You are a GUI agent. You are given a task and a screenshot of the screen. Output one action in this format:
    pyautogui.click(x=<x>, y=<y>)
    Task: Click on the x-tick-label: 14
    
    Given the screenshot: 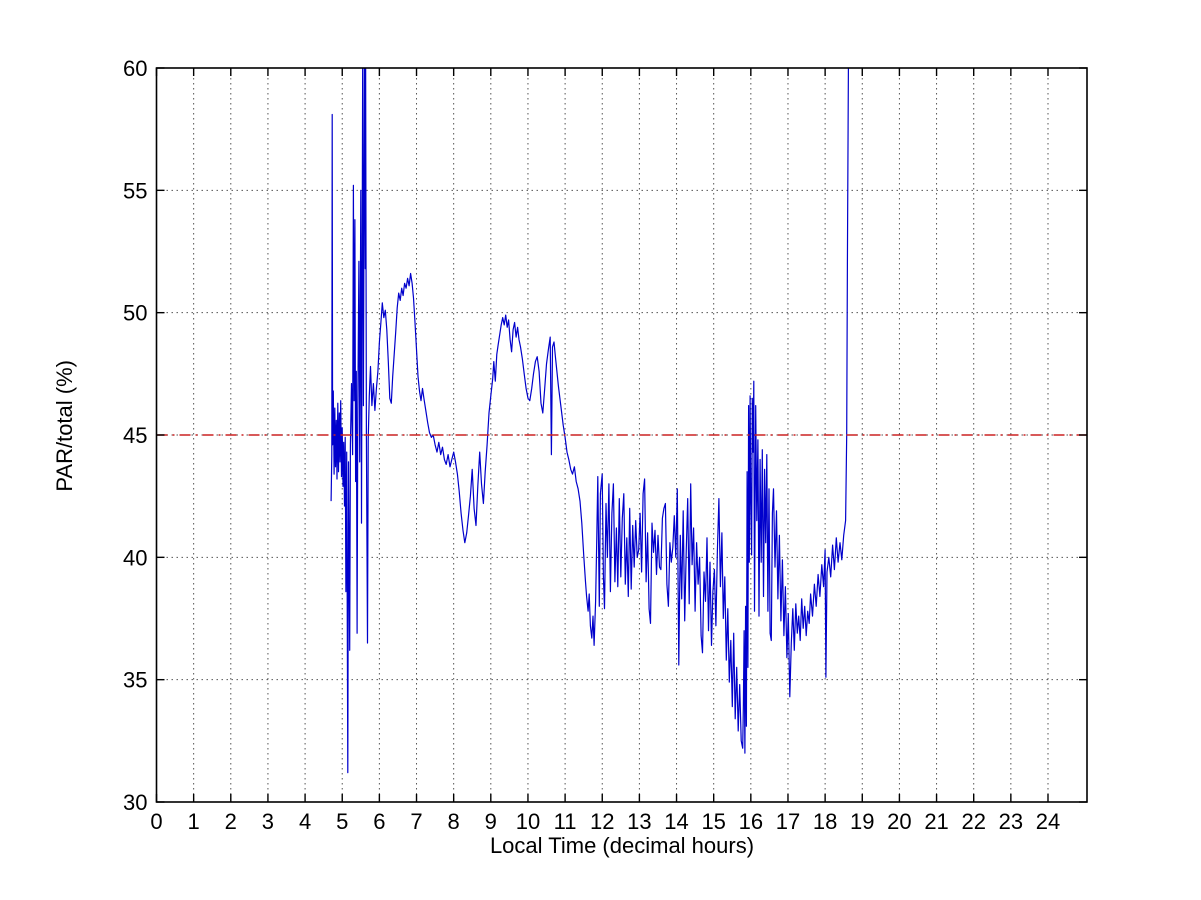 What is the action you would take?
    pyautogui.click(x=676, y=821)
    